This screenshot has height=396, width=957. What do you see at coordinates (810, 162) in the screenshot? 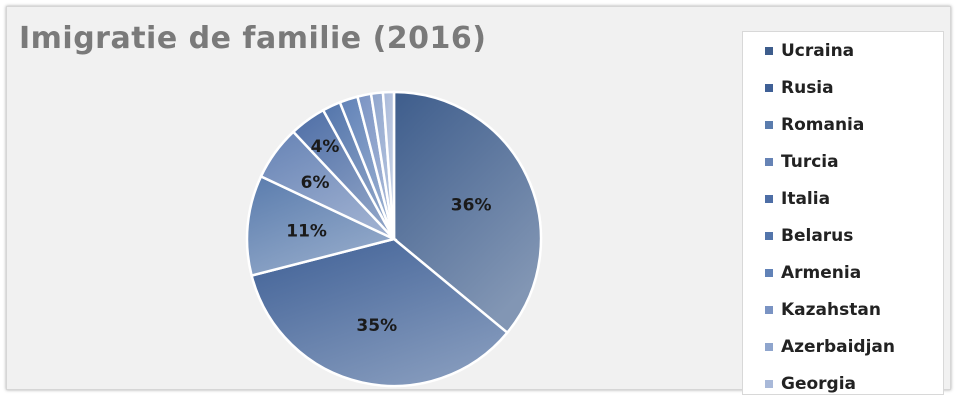
I see `legend-label: Turcia` at bounding box center [810, 162].